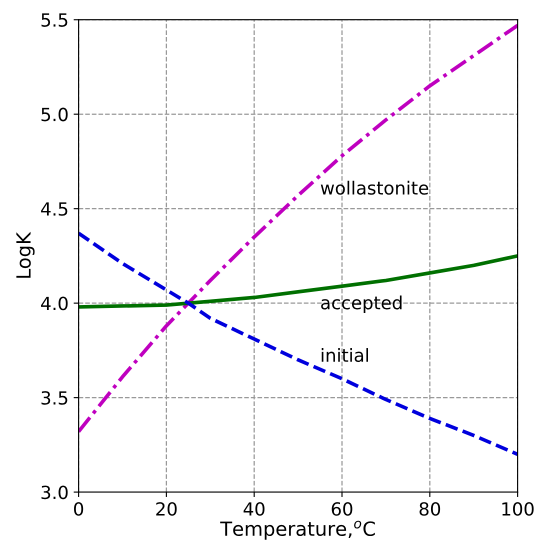 The width and height of the screenshot is (542, 548). What do you see at coordinates (54, 303) in the screenshot?
I see `y-tick-label: 4.0` at bounding box center [54, 303].